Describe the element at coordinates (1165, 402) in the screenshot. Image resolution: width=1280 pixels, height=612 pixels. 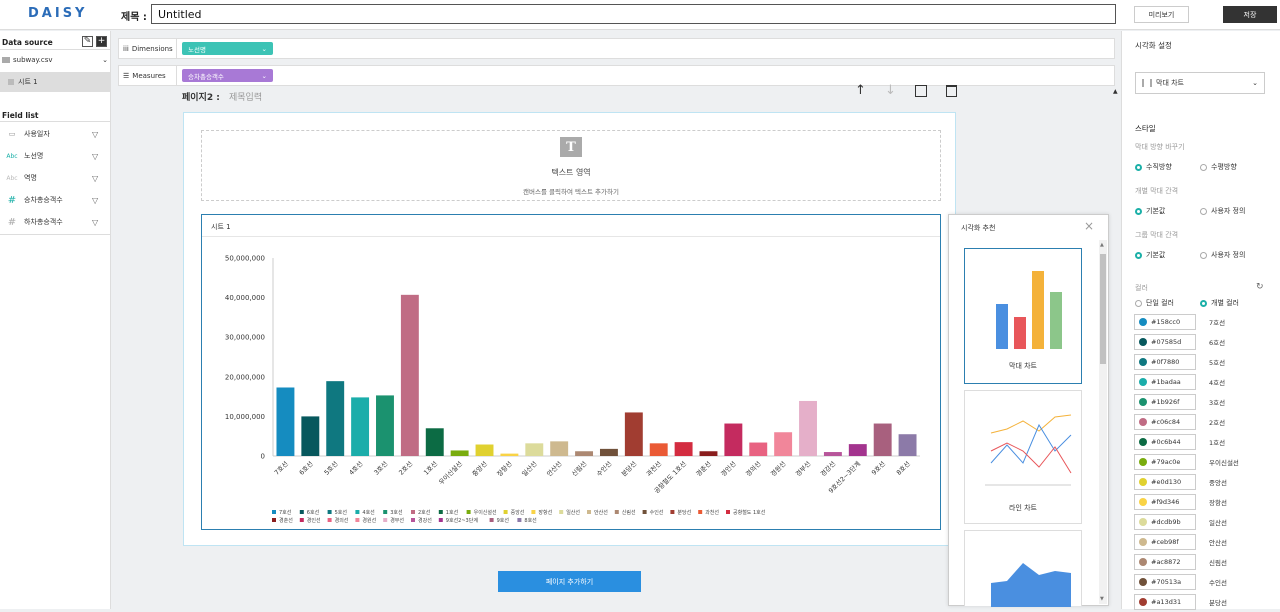
I see `color-swatch-input: #1b926f` at that location.